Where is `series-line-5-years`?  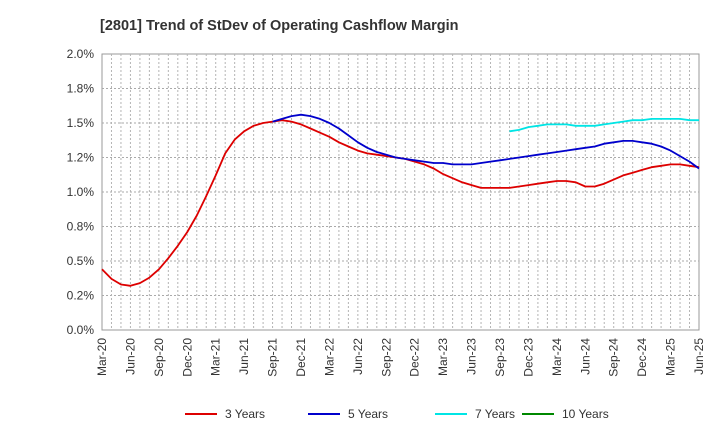
series-line-5-years is located at coordinates (486, 141).